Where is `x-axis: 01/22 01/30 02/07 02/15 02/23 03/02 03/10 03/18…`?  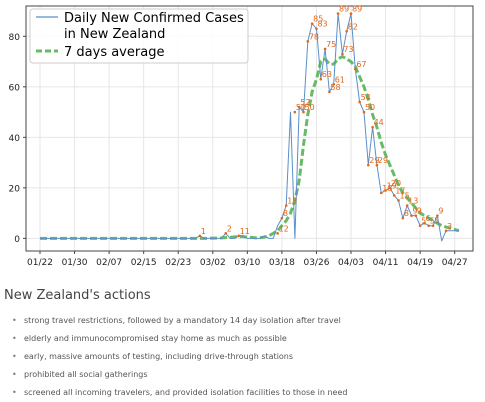 x-axis: 01/22 01/30 02/07 02/15 02/23 03/02 03/10 03/18… is located at coordinates (247, 259).